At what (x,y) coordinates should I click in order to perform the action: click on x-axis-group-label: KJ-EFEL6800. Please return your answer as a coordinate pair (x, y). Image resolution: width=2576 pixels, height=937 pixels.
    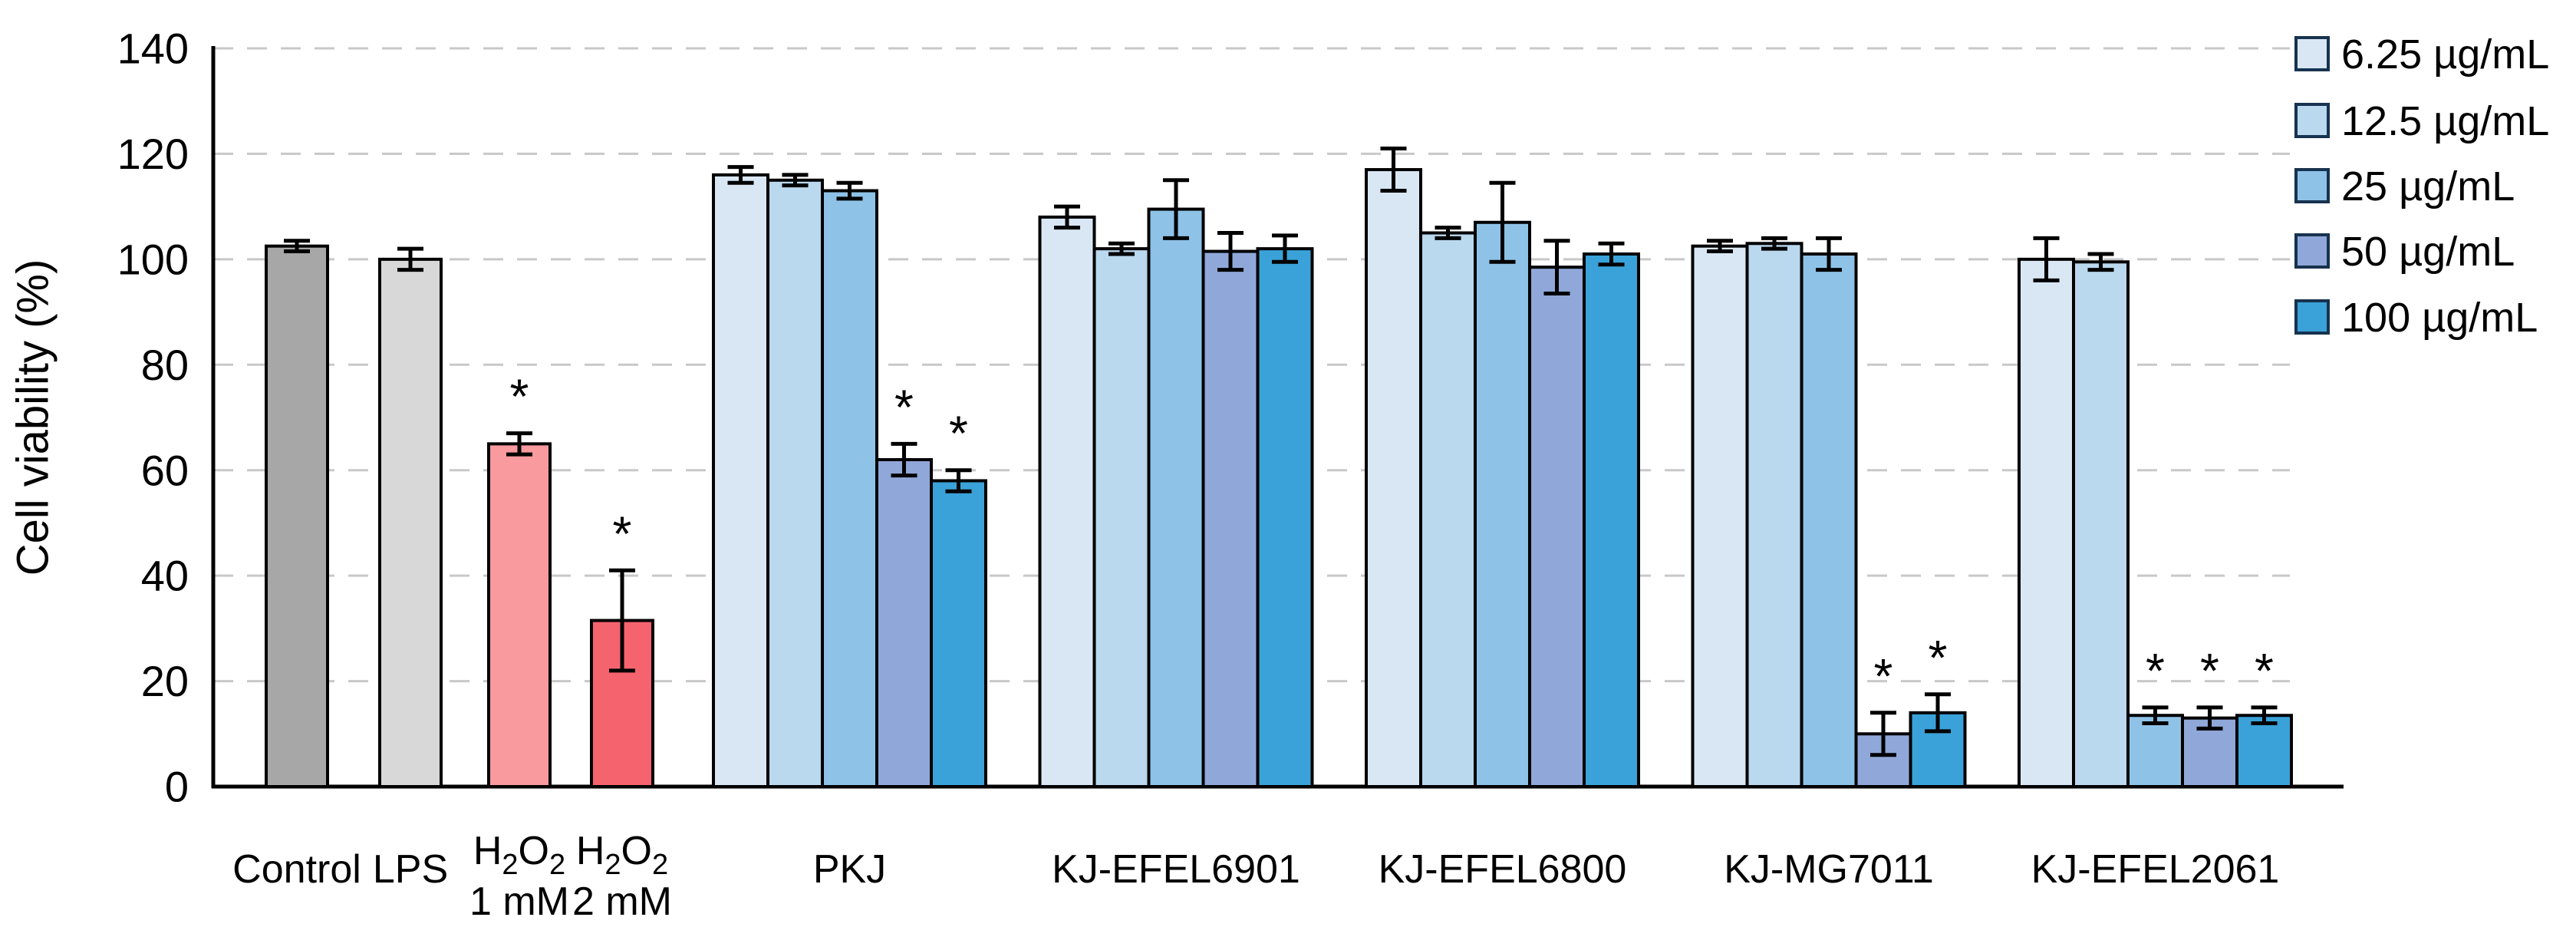
    Looking at the image, I should click on (1503, 869).